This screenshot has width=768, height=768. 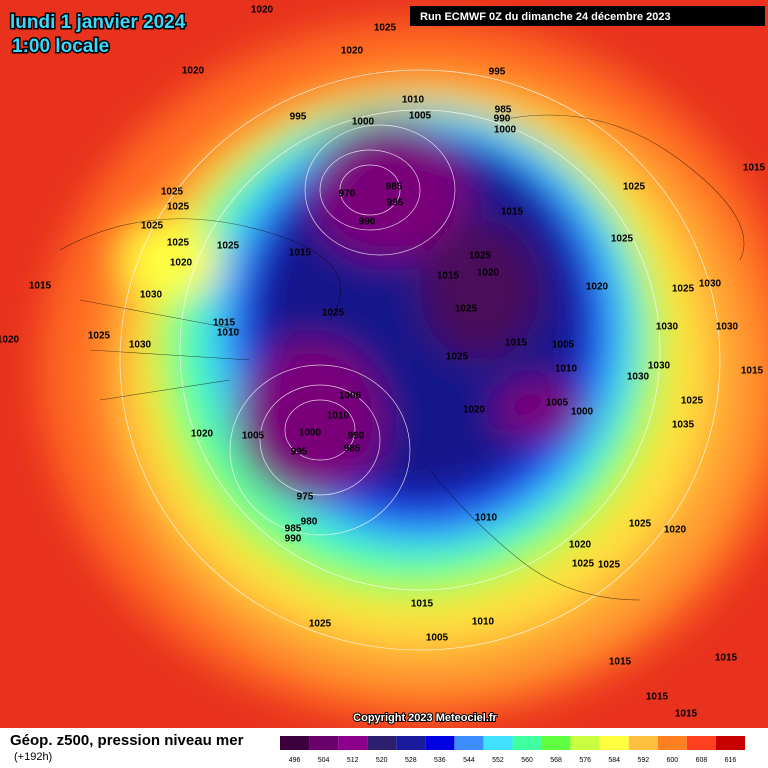 I want to click on colorbar-label: 496, so click(x=295, y=760).